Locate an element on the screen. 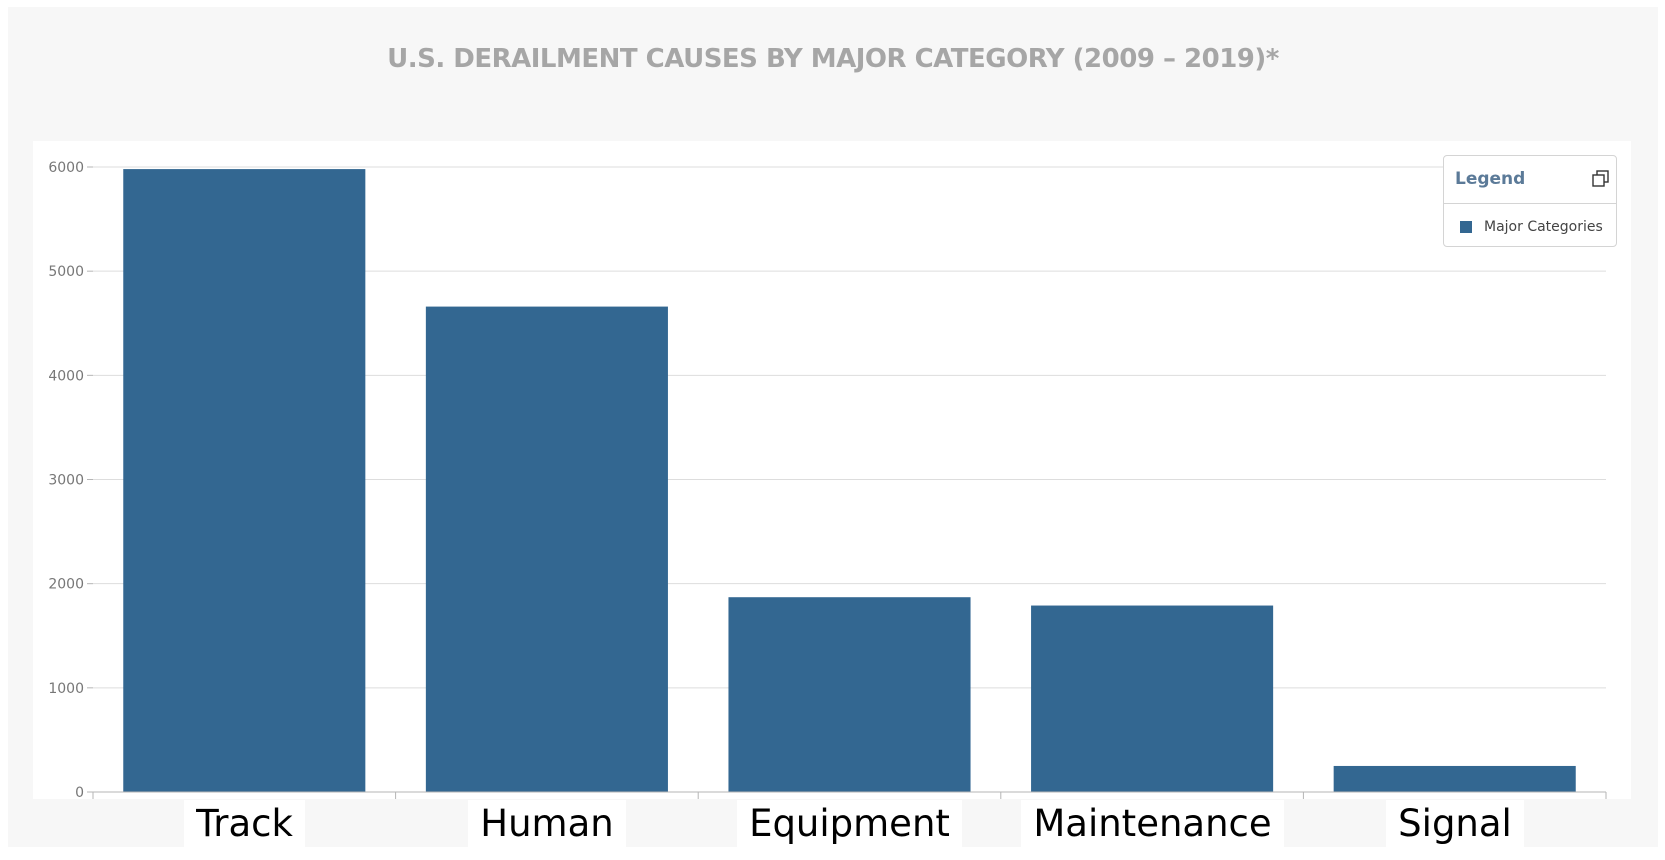 Image resolution: width=1665 pixels, height=860 pixels. x-category-label: Track is located at coordinates (244, 823).